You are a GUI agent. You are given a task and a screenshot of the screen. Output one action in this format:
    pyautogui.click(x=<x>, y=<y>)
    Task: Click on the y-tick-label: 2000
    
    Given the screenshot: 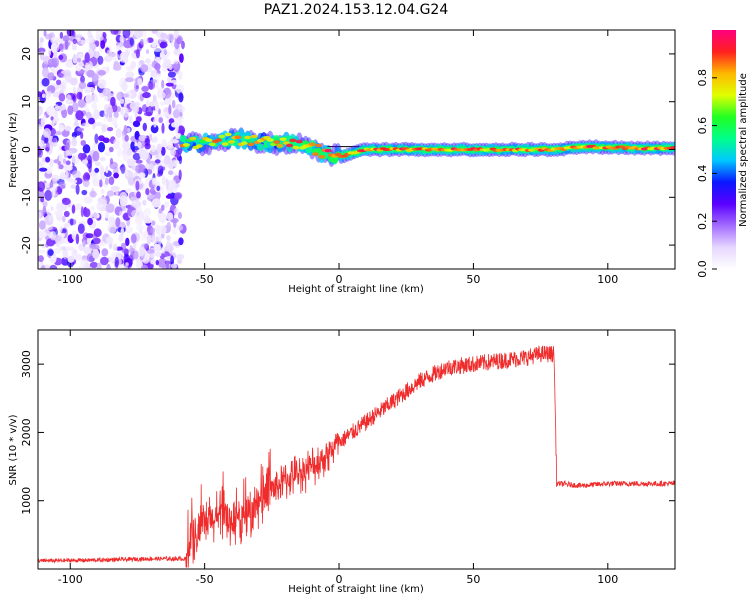 What is the action you would take?
    pyautogui.click(x=26, y=432)
    